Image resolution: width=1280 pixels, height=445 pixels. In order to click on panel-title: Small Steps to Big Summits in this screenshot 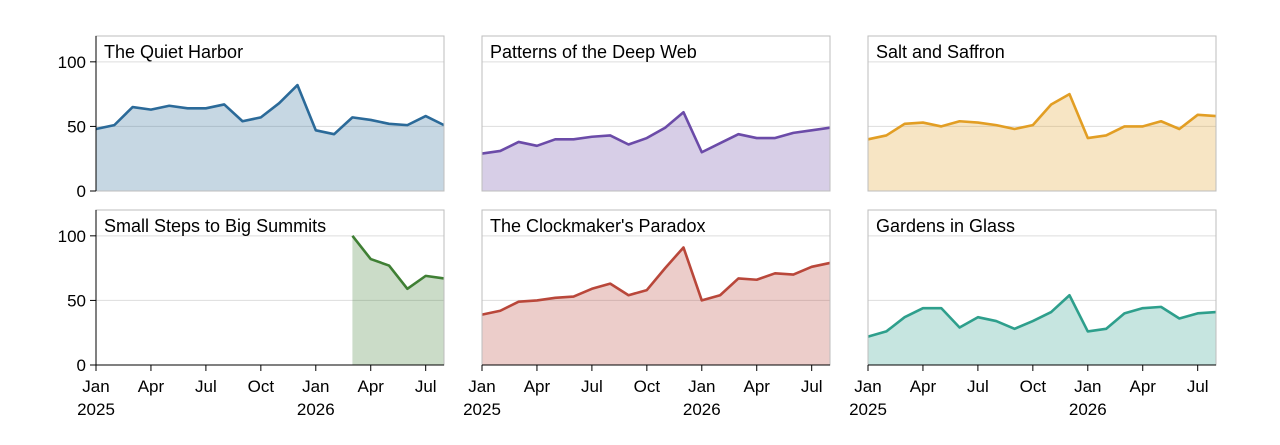, I will do `click(215, 226)`.